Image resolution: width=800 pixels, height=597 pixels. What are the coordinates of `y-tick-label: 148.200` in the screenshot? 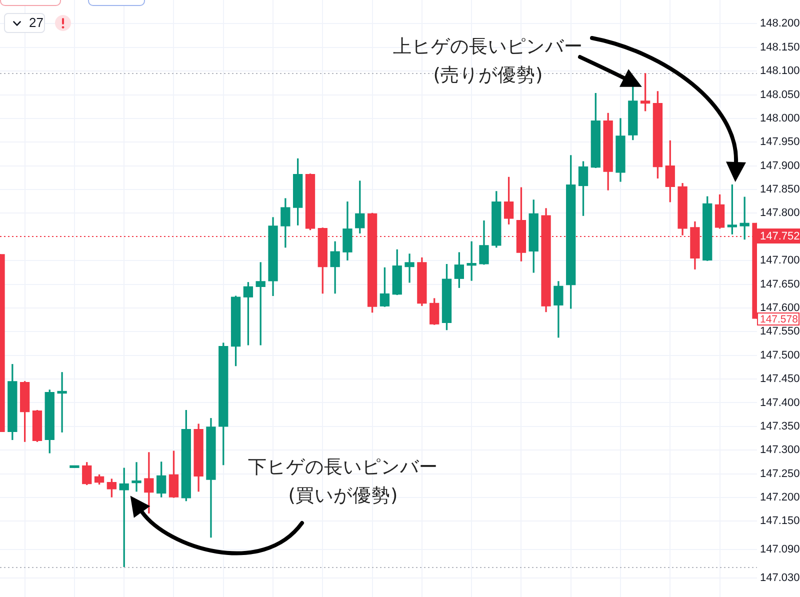 It's located at (780, 24).